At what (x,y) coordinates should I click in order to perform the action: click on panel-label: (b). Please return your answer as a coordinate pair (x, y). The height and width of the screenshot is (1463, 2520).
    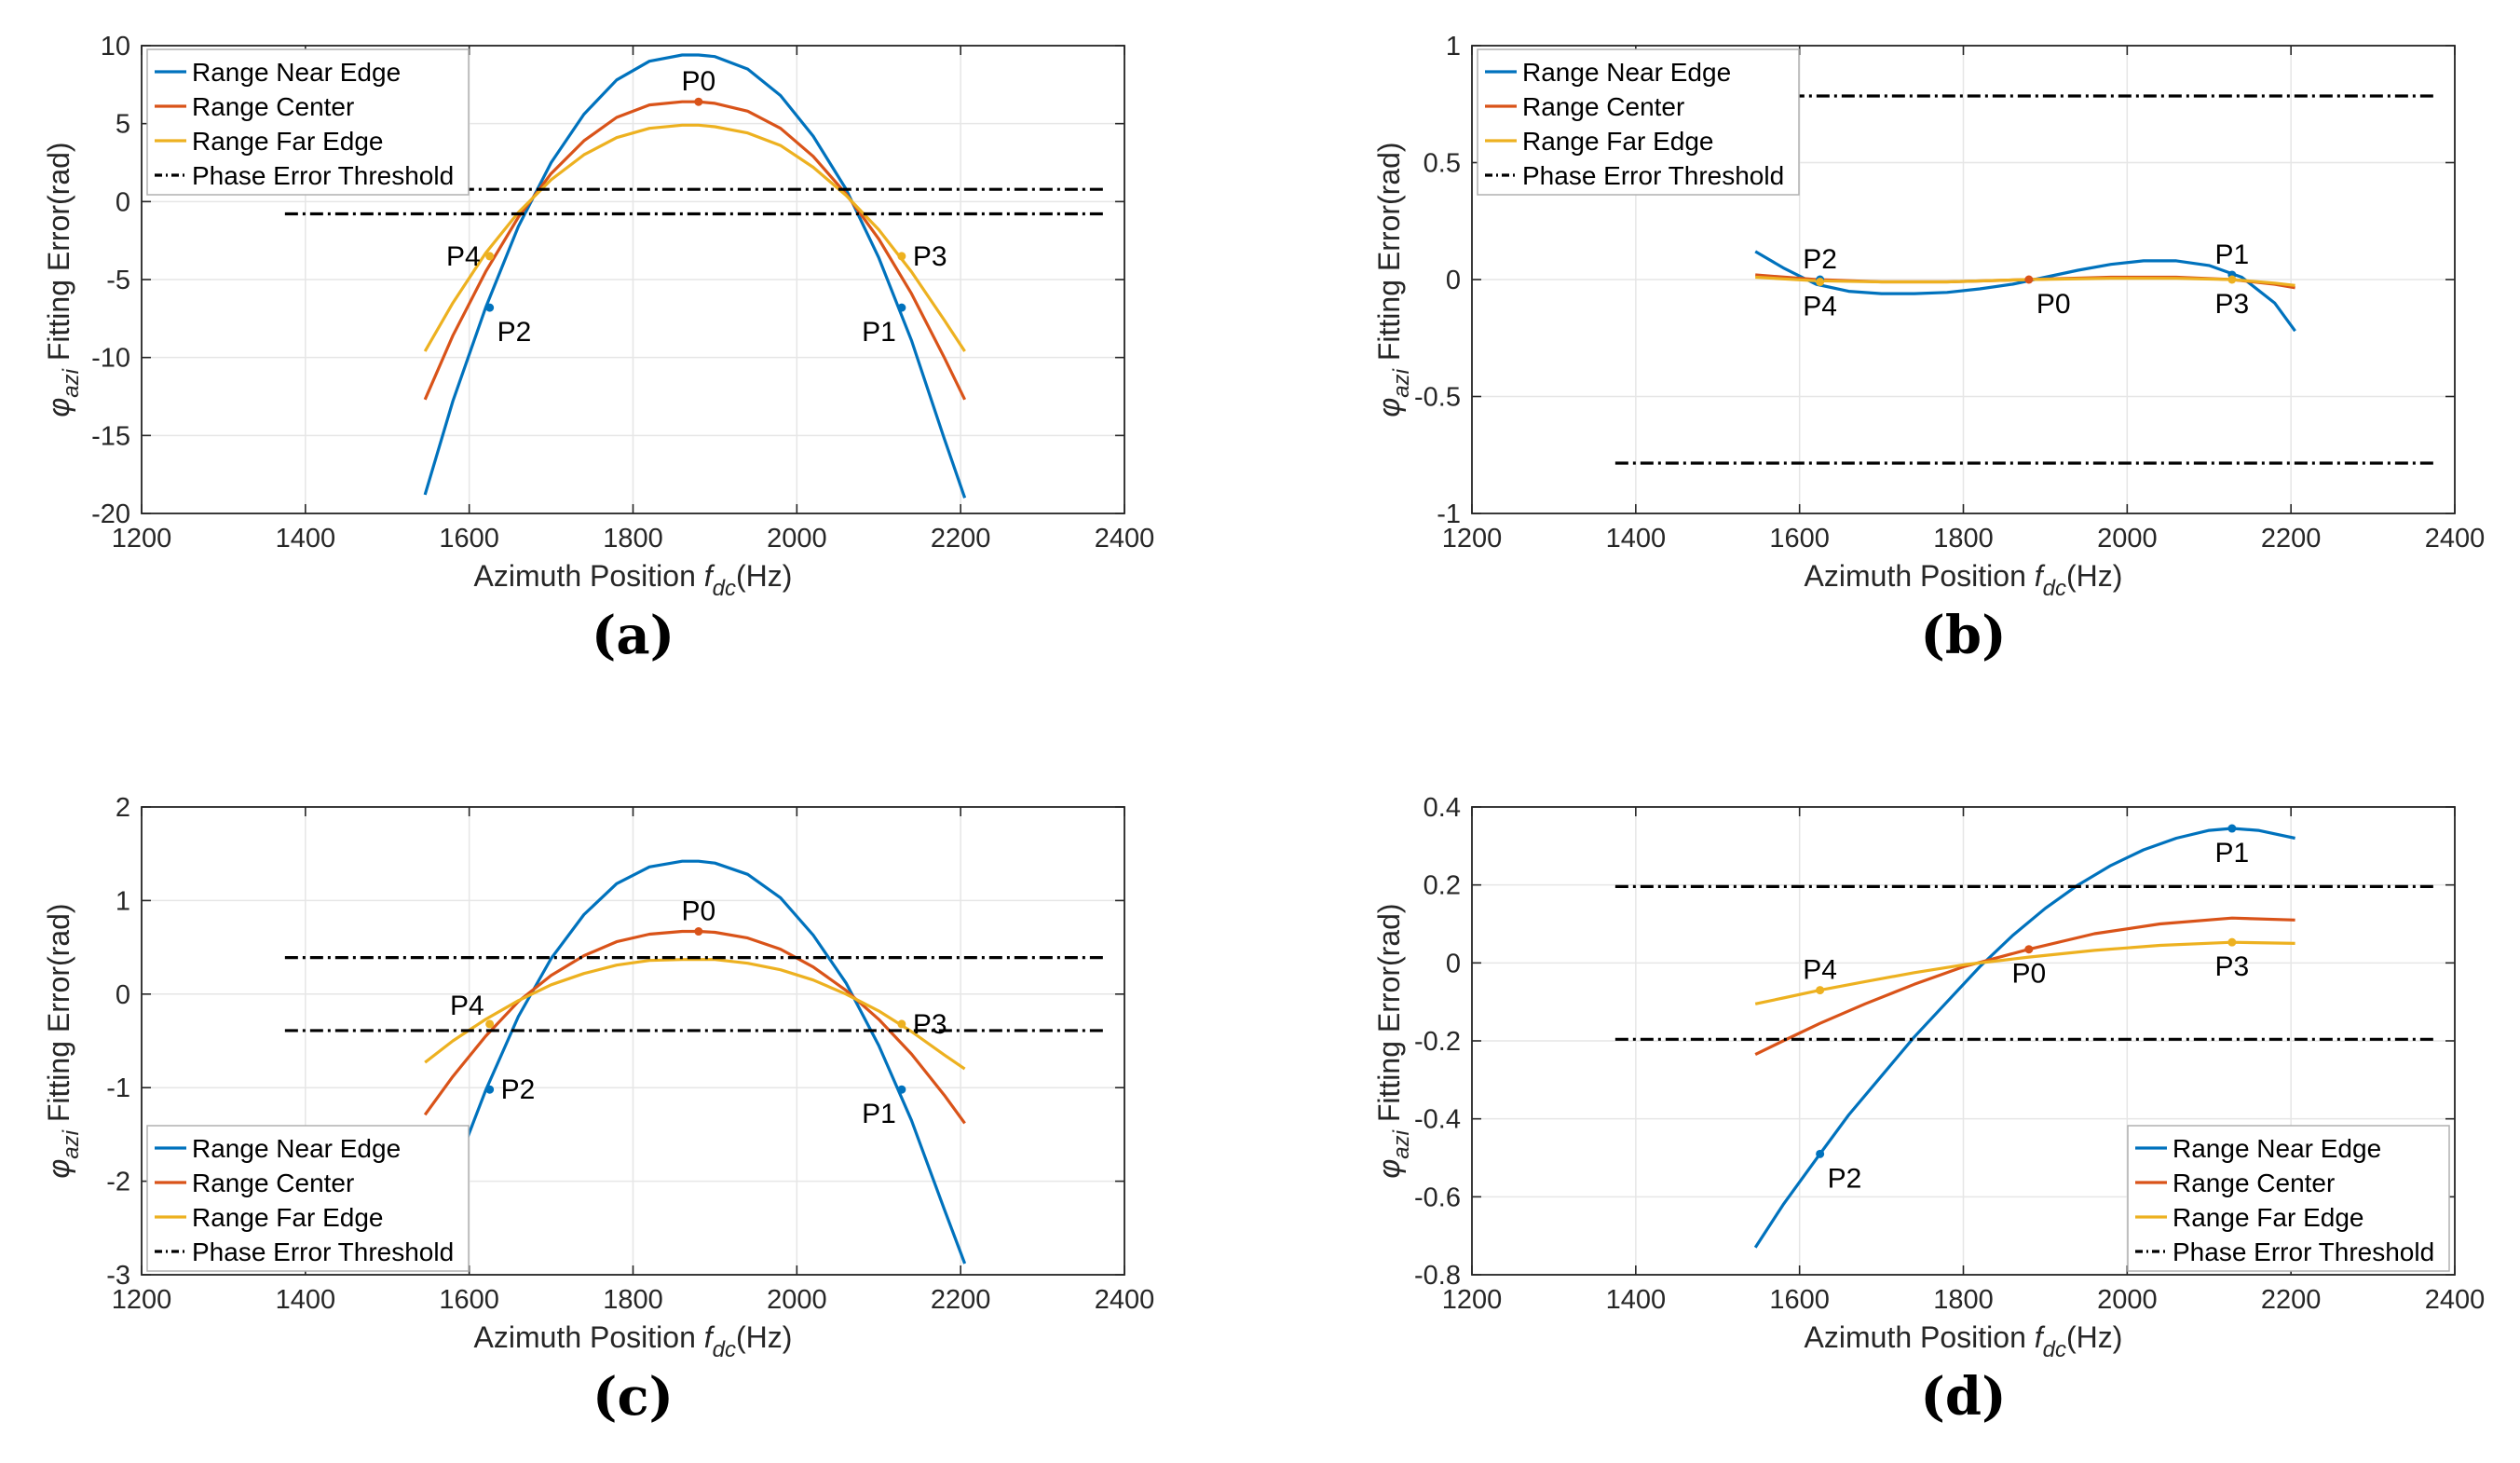
    Looking at the image, I should click on (1963, 635).